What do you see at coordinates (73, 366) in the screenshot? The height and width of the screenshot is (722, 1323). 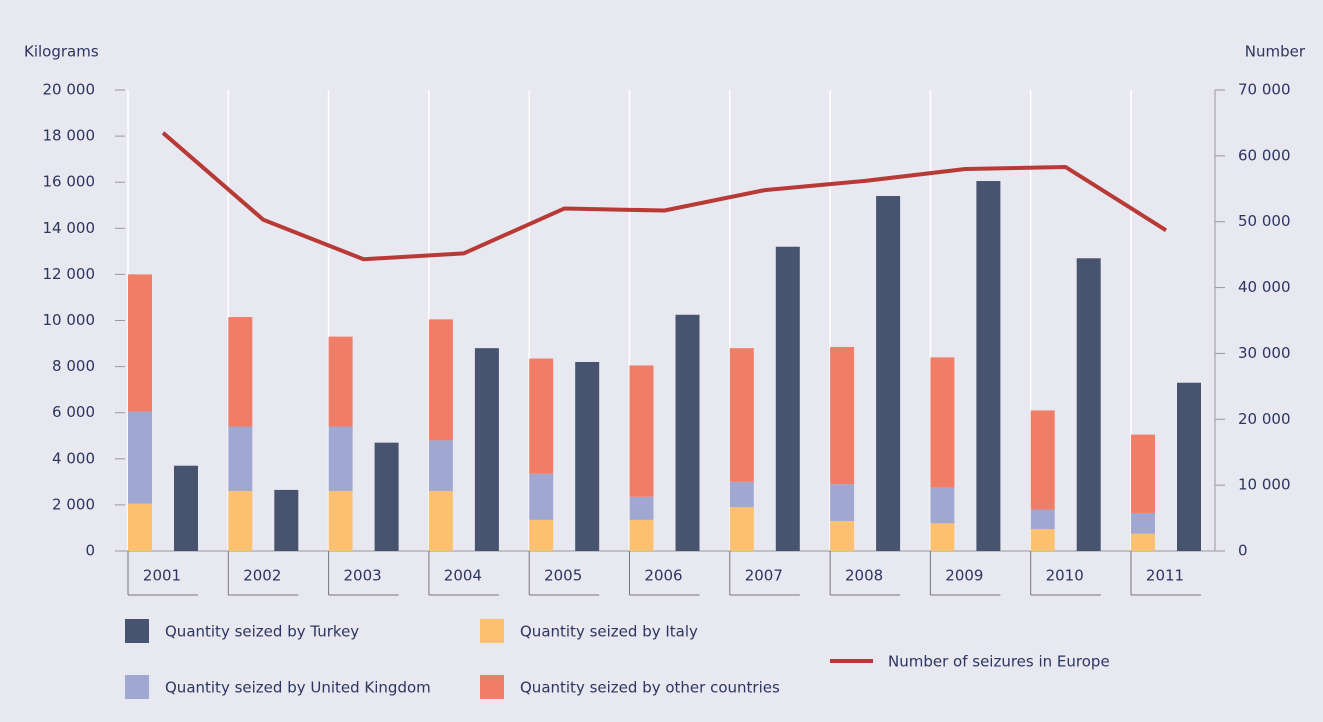 I see `y-tick-label: 8 000` at bounding box center [73, 366].